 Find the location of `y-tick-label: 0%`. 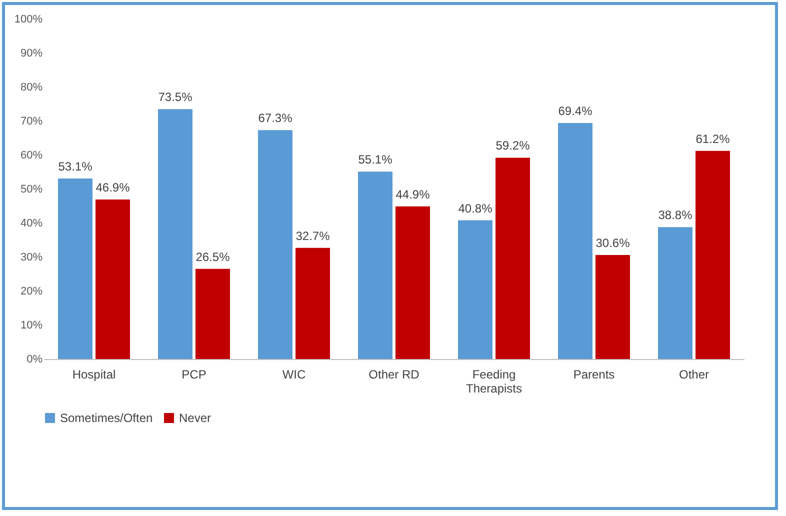

y-tick-label: 0% is located at coordinates (34, 360).